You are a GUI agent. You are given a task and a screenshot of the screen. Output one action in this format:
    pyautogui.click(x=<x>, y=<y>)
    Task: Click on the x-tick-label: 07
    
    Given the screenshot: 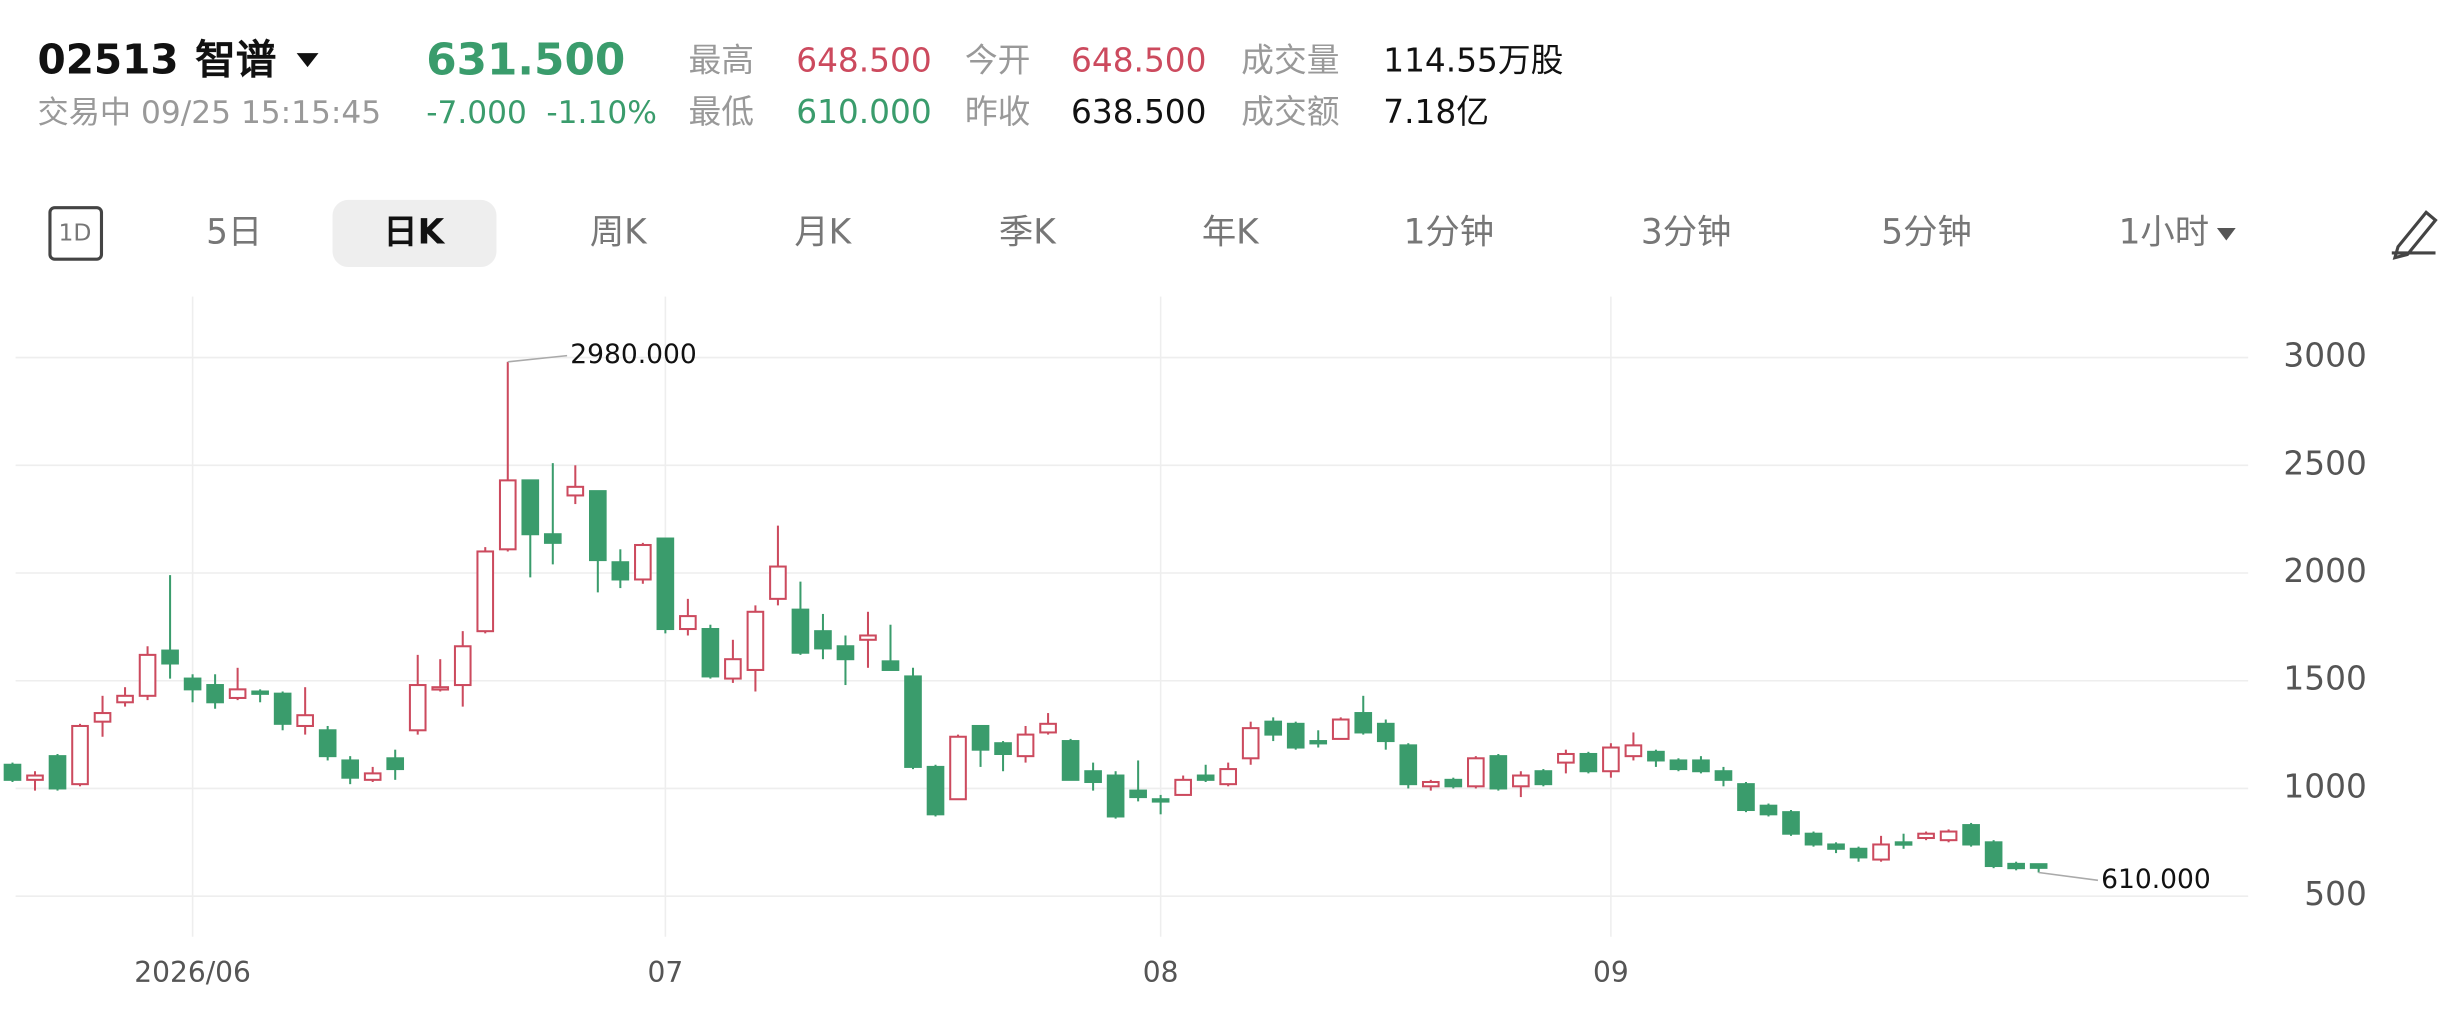 What is the action you would take?
    pyautogui.click(x=665, y=972)
    